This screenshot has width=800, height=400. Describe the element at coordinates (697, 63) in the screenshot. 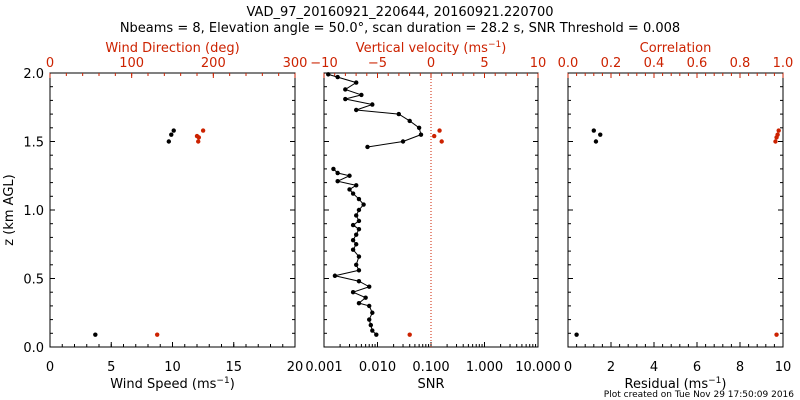

I see `top-tick-label: 0.6` at that location.